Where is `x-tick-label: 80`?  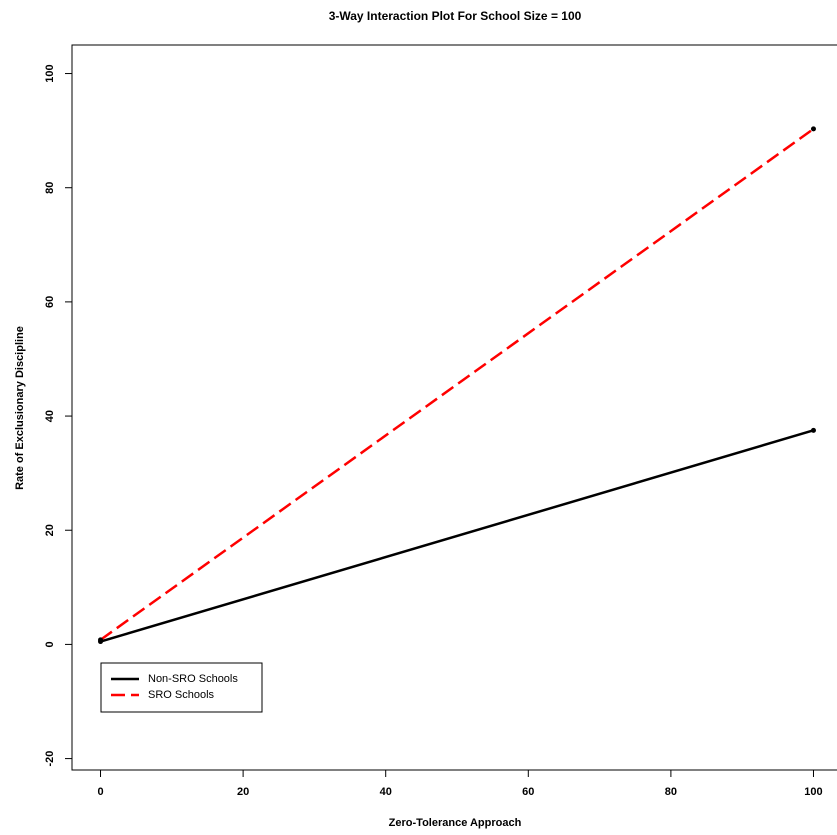
x-tick-label: 80 is located at coordinates (671, 792).